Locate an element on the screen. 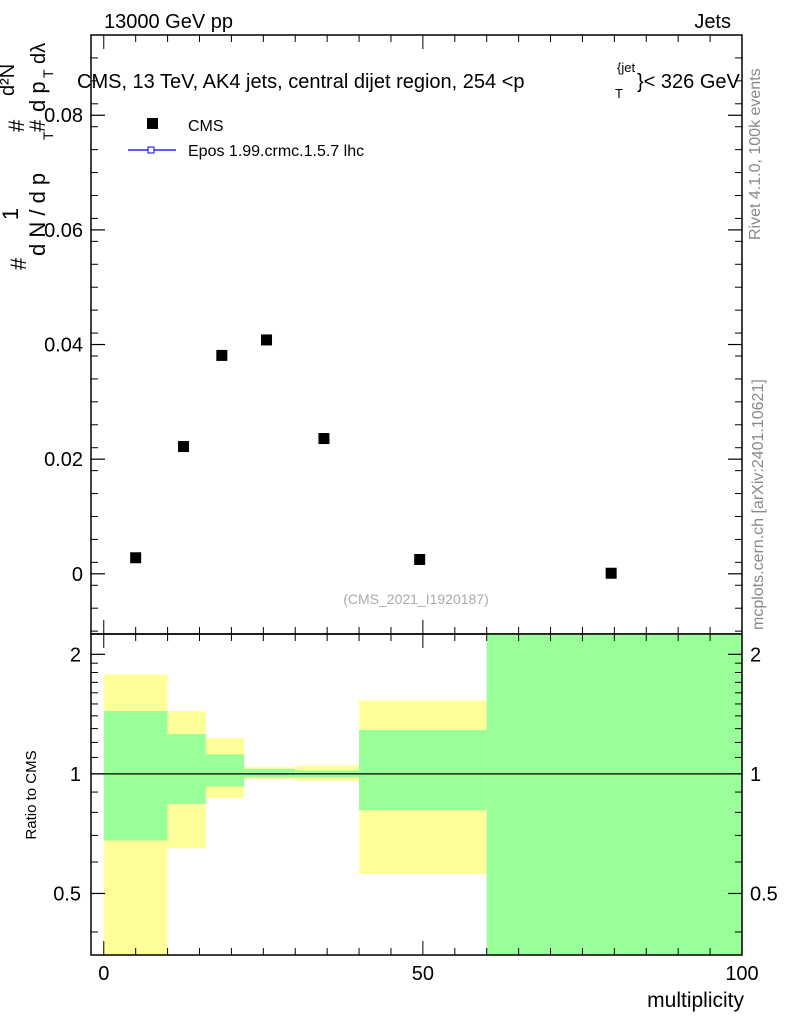  legend-data-label: CMS is located at coordinates (206, 126).